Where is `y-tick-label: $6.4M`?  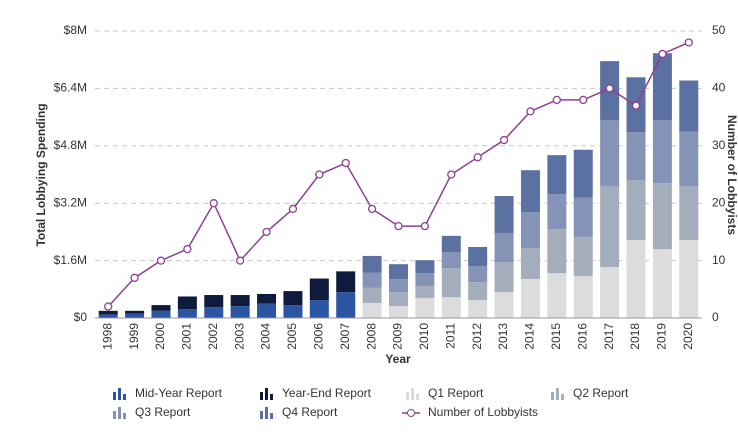 y-tick-label: $6.4M is located at coordinates (70, 88).